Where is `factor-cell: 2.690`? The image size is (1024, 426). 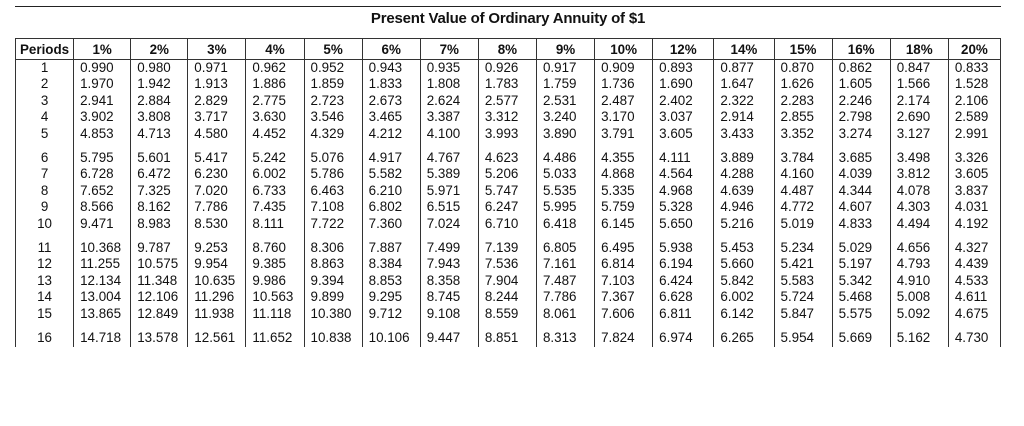 factor-cell: 2.690 is located at coordinates (919, 117).